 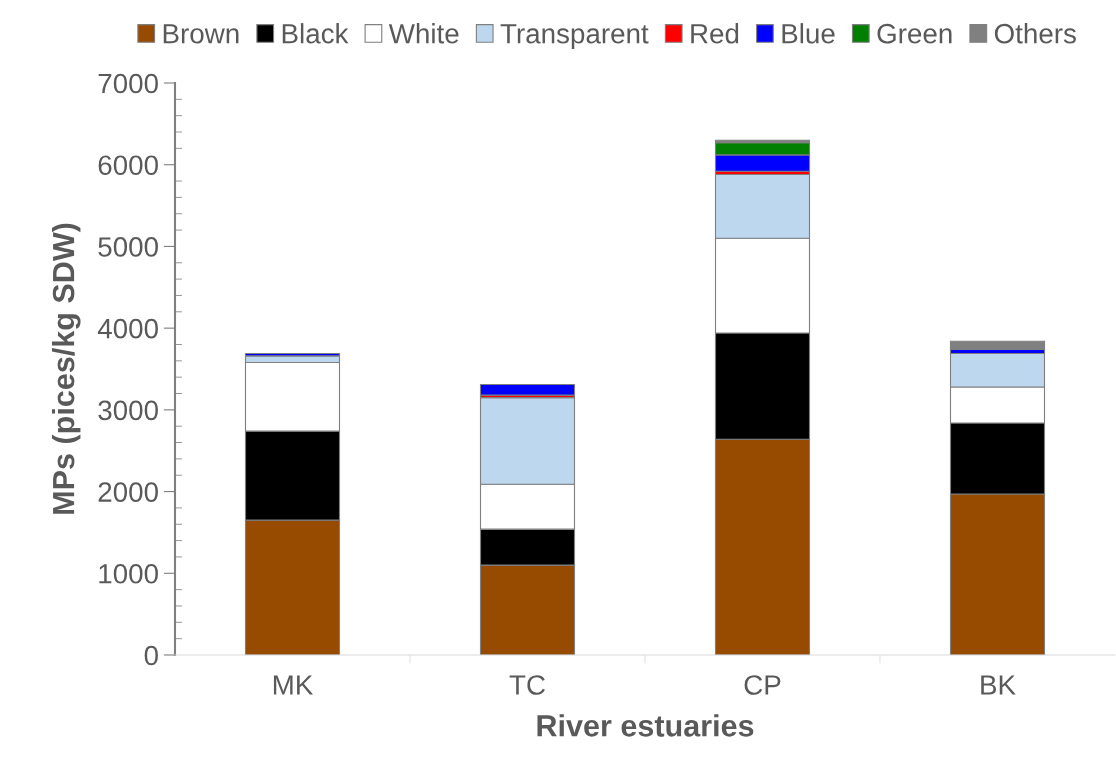 What do you see at coordinates (808, 33) in the screenshot?
I see `legend-label: Blue` at bounding box center [808, 33].